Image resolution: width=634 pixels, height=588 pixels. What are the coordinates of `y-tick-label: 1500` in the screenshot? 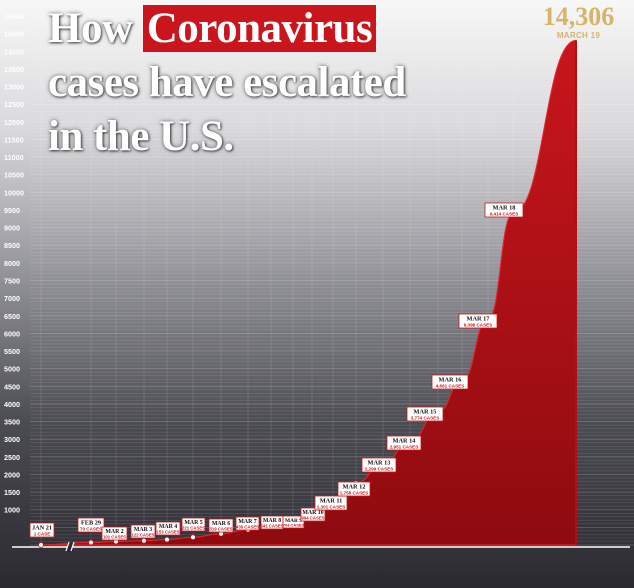 It's located at (12, 492).